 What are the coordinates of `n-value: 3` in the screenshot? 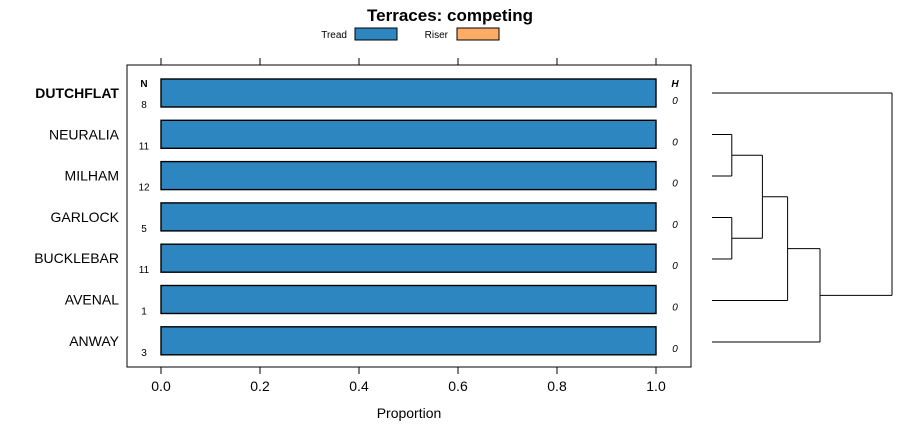 It's located at (144, 353).